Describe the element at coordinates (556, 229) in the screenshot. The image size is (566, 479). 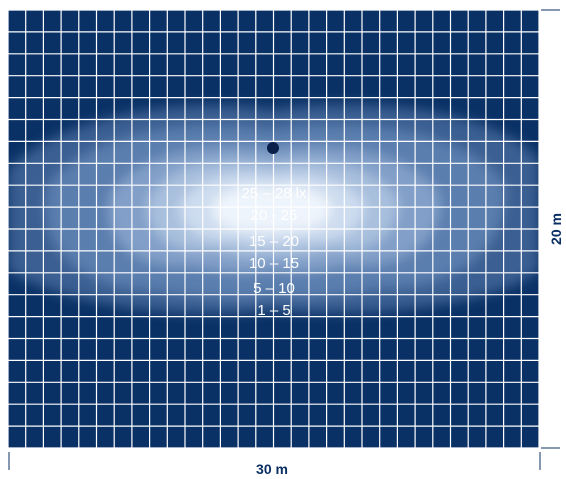
I see `height-label: 20 m` at that location.